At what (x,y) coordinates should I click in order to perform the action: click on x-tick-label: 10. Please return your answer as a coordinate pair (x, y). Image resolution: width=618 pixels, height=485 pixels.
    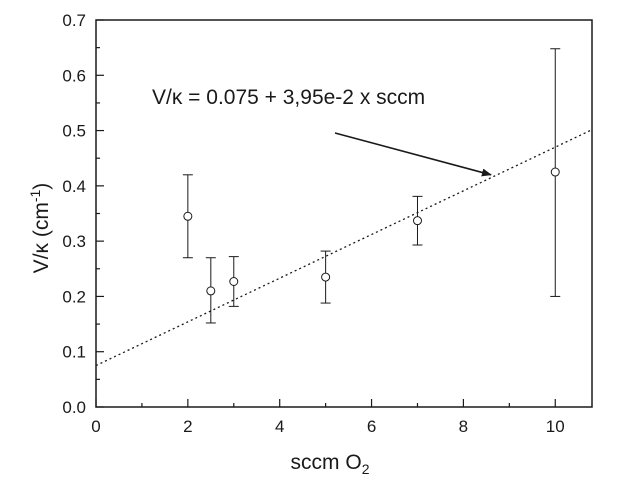
    Looking at the image, I should click on (555, 426).